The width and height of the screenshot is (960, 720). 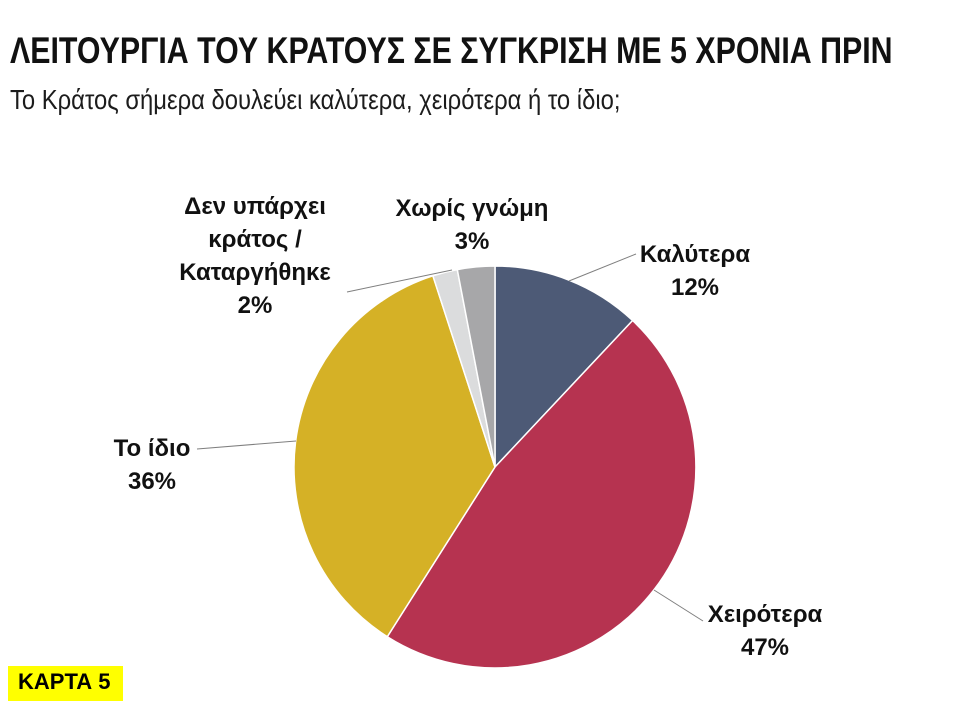 What do you see at coordinates (472, 208) in the screenshot?
I see `pie-label-xoris-gnomi-text: Χωρίς γνώμη` at bounding box center [472, 208].